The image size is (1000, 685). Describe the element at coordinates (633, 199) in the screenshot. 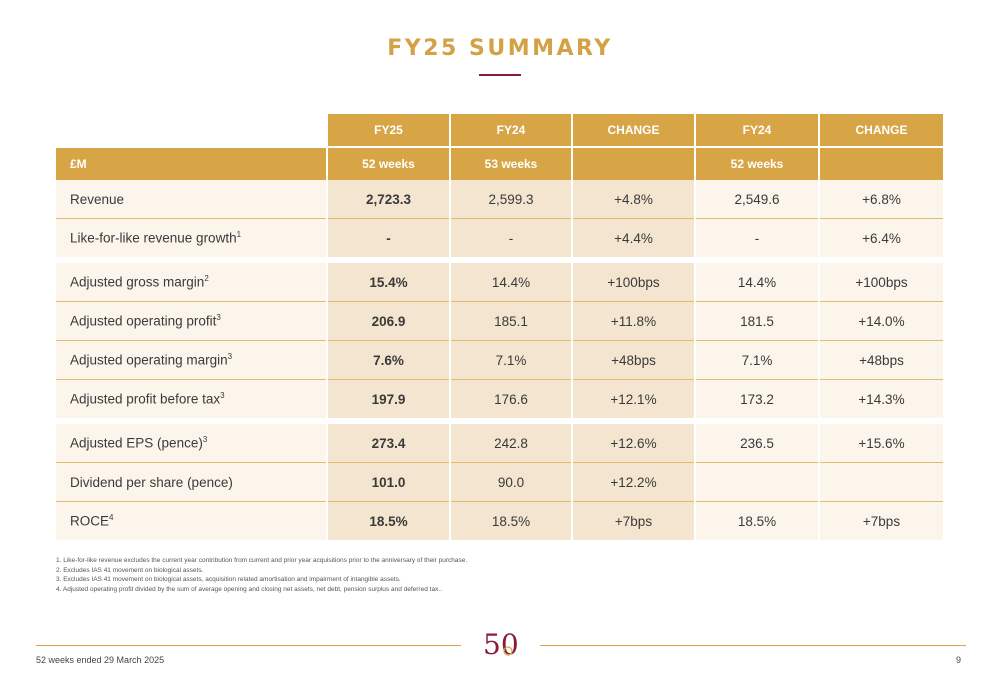

I see `cell-change: +4.8%` at that location.